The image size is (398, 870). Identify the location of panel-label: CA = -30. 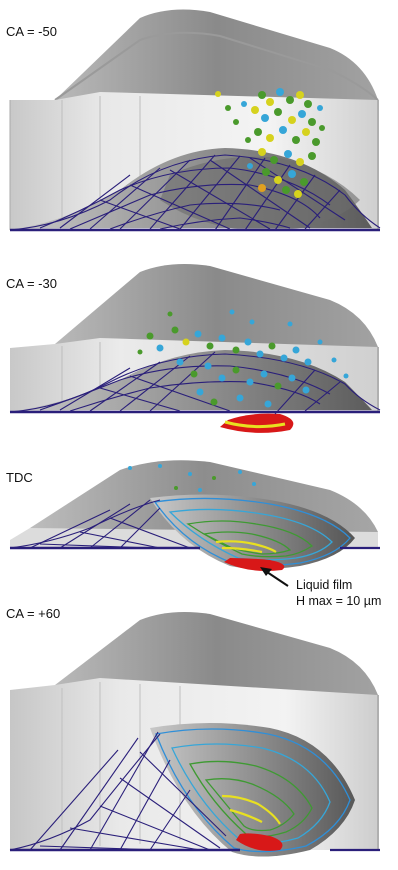
(31, 283).